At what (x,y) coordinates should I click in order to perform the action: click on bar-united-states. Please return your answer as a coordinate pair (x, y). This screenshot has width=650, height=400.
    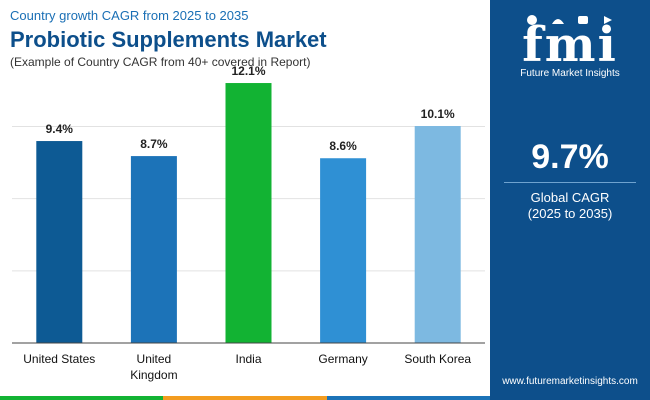
    Looking at the image, I should click on (59, 242).